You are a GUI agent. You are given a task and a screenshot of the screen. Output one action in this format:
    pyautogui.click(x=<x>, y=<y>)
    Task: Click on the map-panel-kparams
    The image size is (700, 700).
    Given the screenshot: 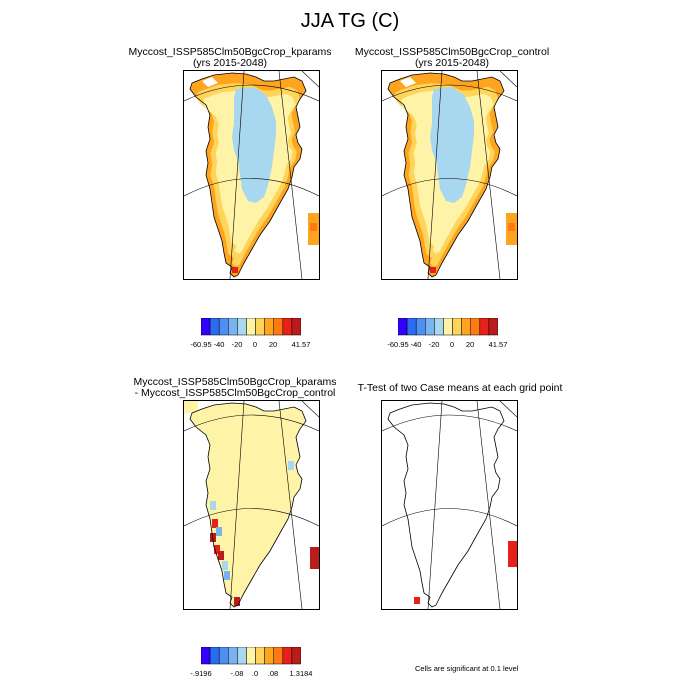 What is the action you would take?
    pyautogui.click(x=251, y=175)
    